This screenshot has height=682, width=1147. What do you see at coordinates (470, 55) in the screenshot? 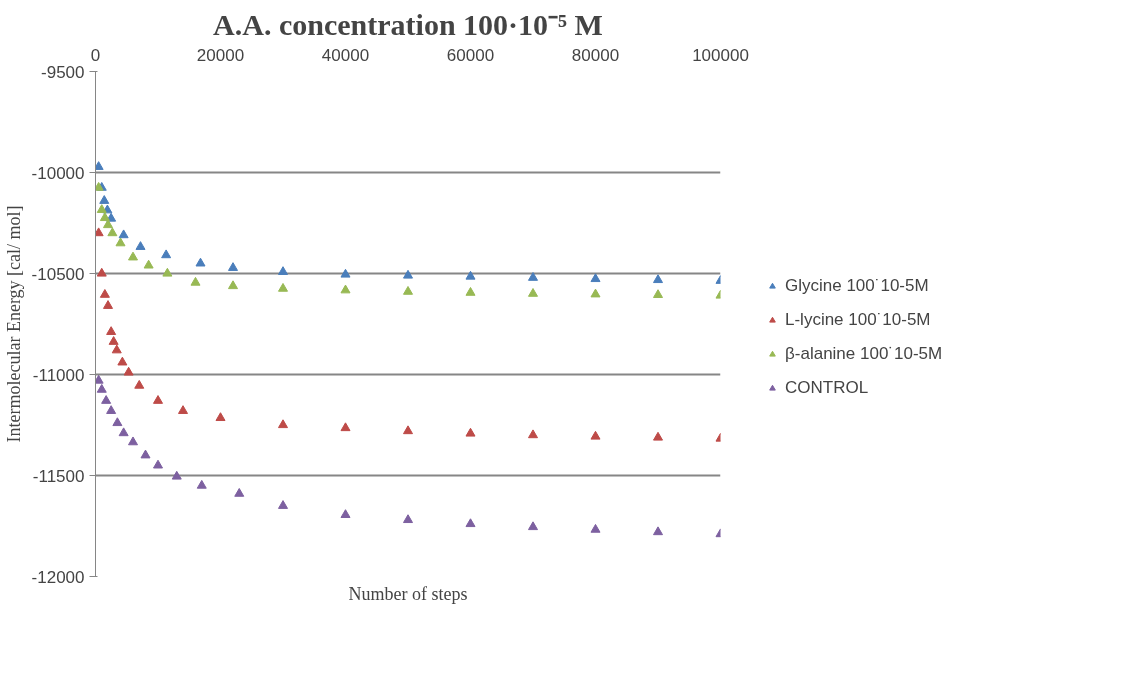
I see `x-tick-label: 60000` at bounding box center [470, 55].